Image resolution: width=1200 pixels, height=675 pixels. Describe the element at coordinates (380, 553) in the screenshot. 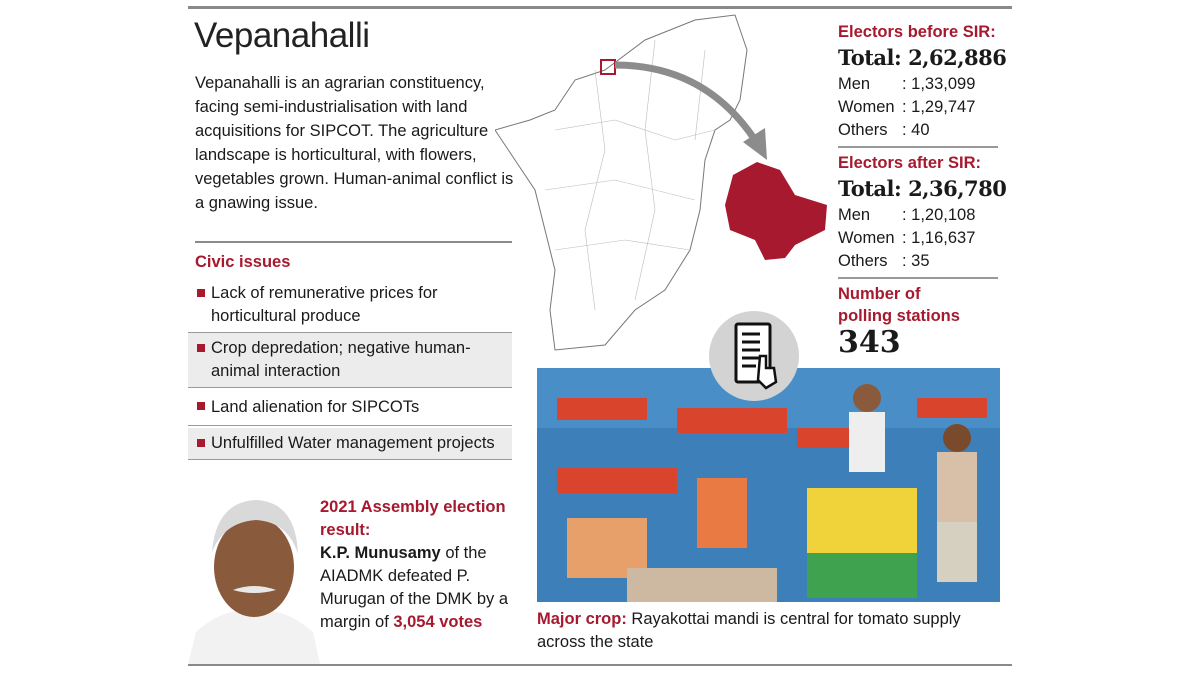

I see `winner-name: K.P. Munusamy` at that location.